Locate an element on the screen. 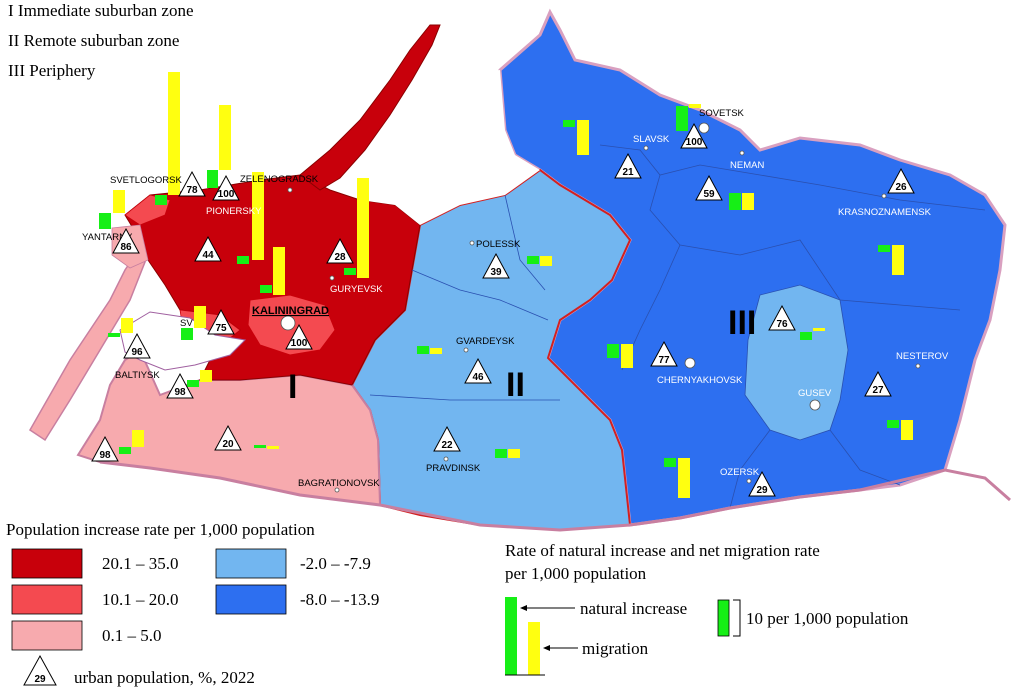  bar-migration-yantarny is located at coordinates (119, 201).